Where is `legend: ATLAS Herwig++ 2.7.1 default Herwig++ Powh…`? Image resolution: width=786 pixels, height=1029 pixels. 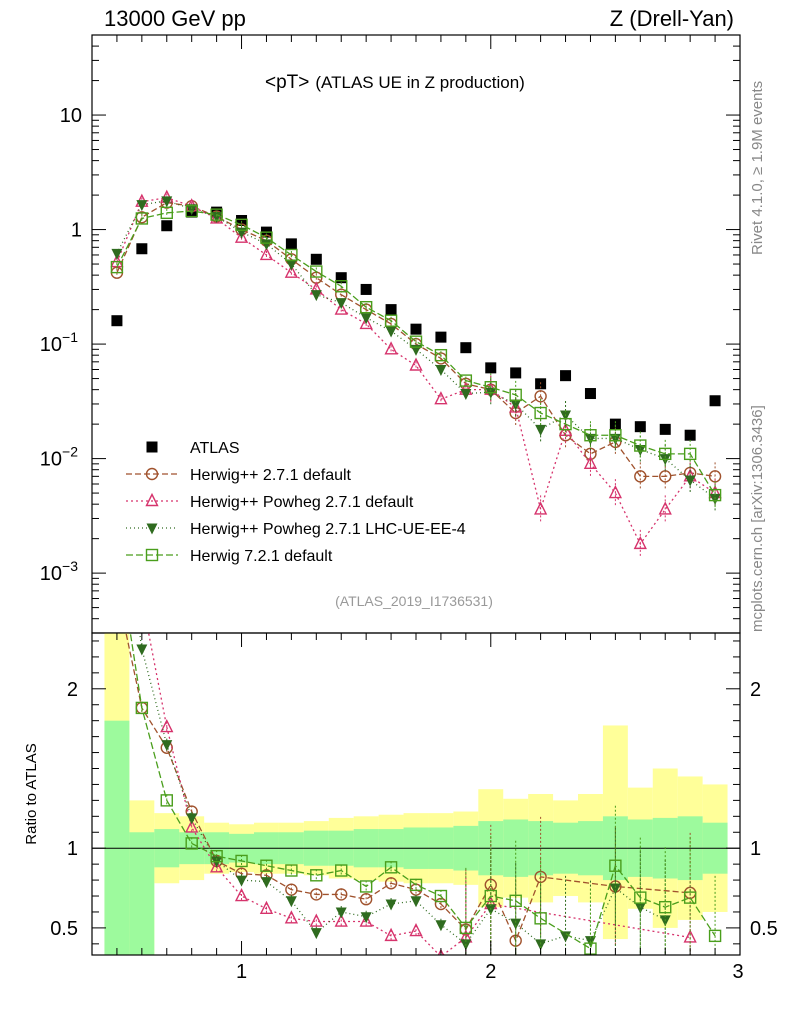
legend: ATLAS Herwig++ 2.7.1 default Herwig++ Powh… is located at coordinates (296, 502).